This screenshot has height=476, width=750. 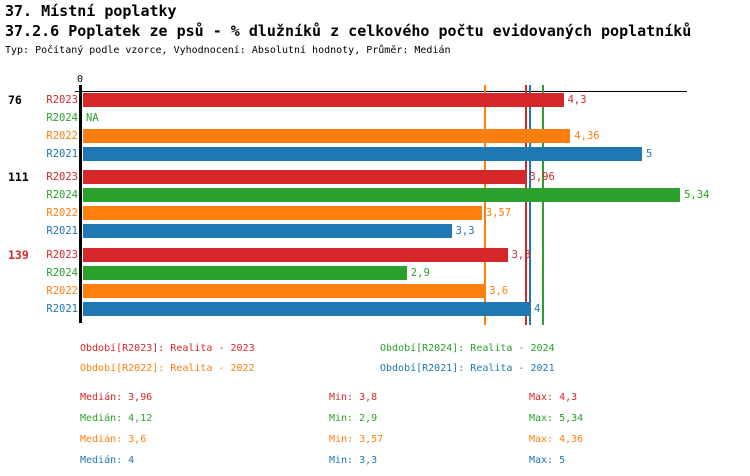 What do you see at coordinates (92, 118) in the screenshot?
I see `bar-na-label: NA` at bounding box center [92, 118].